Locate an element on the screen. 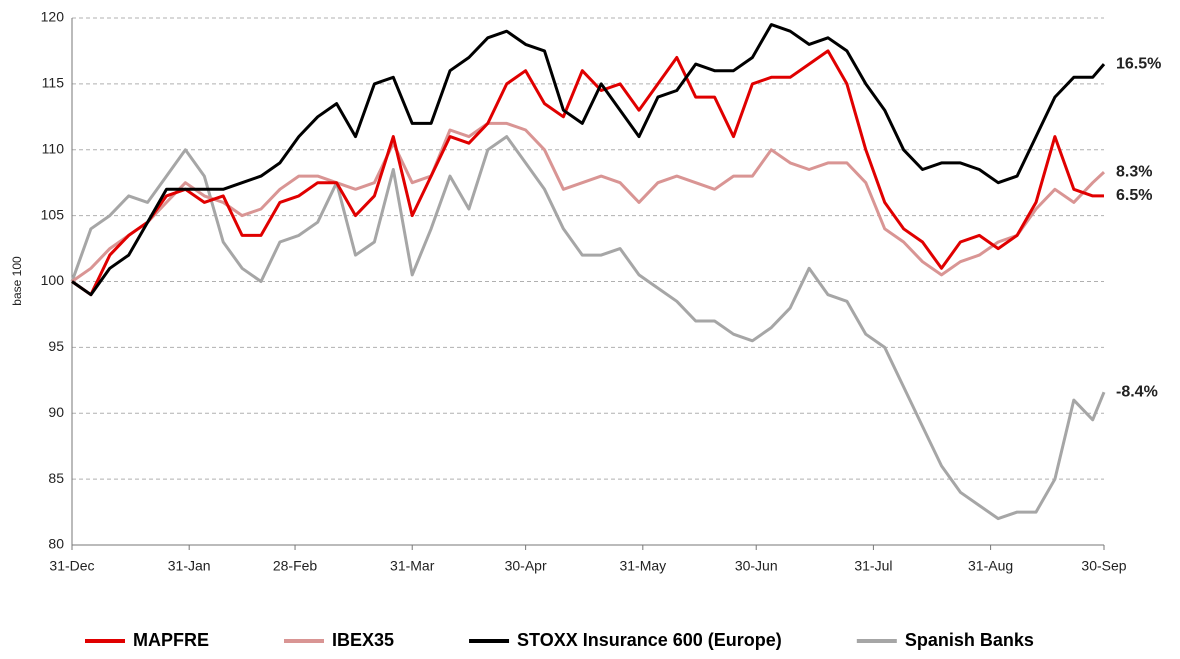 The image size is (1180, 659). end-label: 6.5% is located at coordinates (1134, 195).